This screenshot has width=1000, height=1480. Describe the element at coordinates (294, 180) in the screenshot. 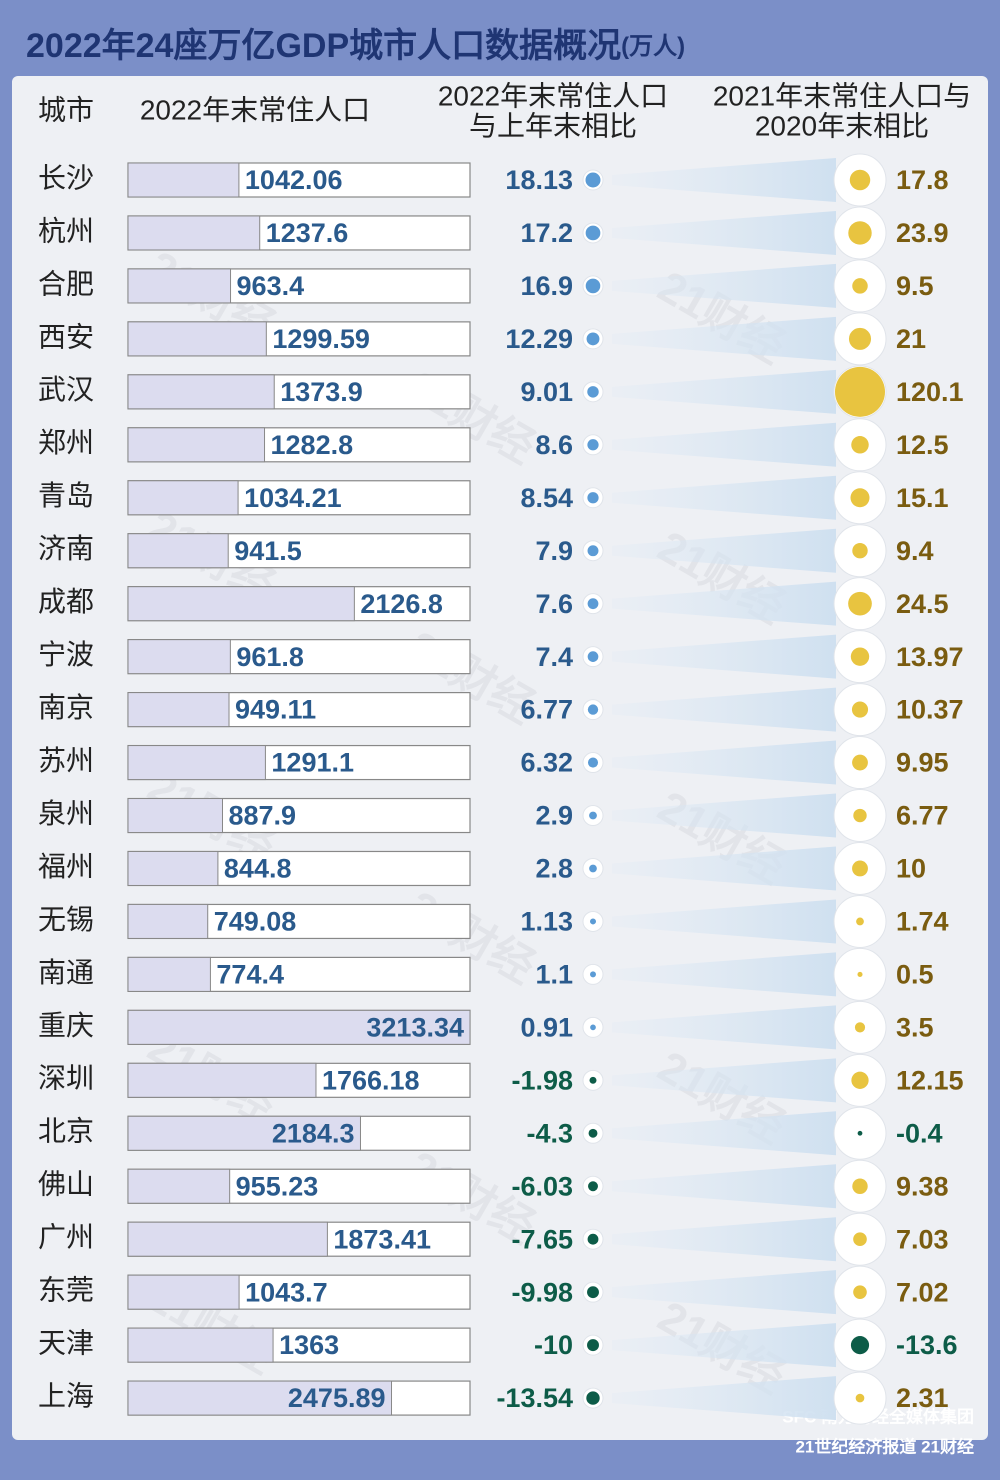

I see `bar-value-label: 1042.06` at that location.